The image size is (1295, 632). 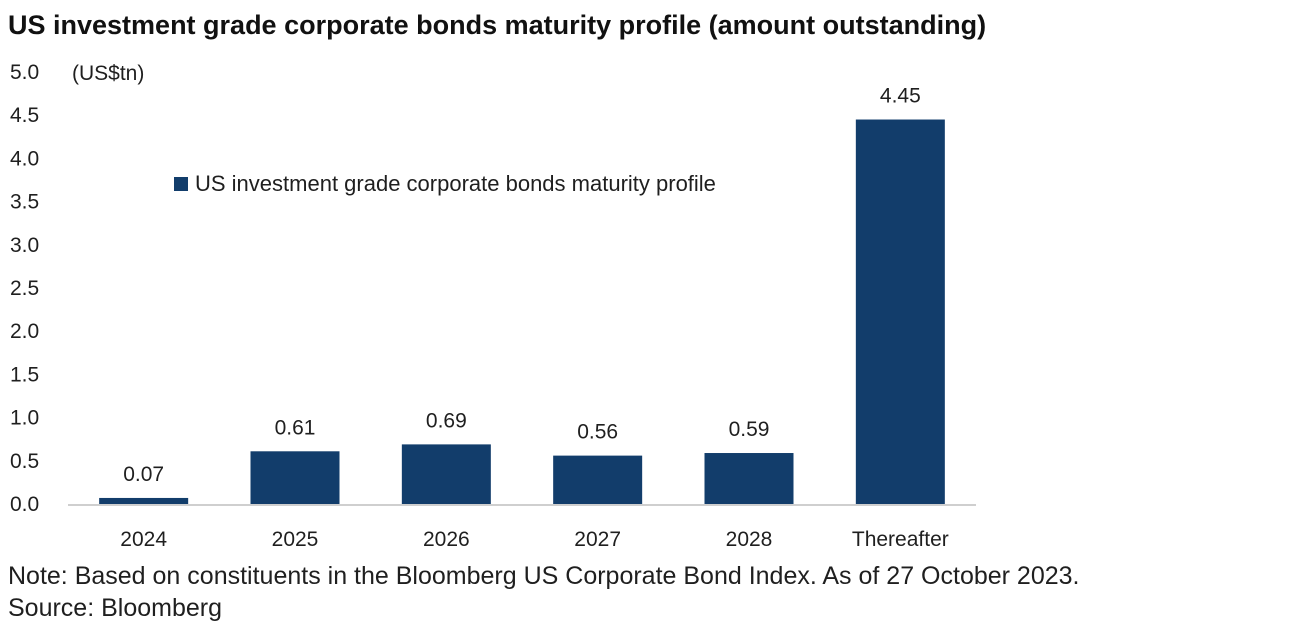 What do you see at coordinates (900, 96) in the screenshot?
I see `bar-data-label: 4.45` at bounding box center [900, 96].